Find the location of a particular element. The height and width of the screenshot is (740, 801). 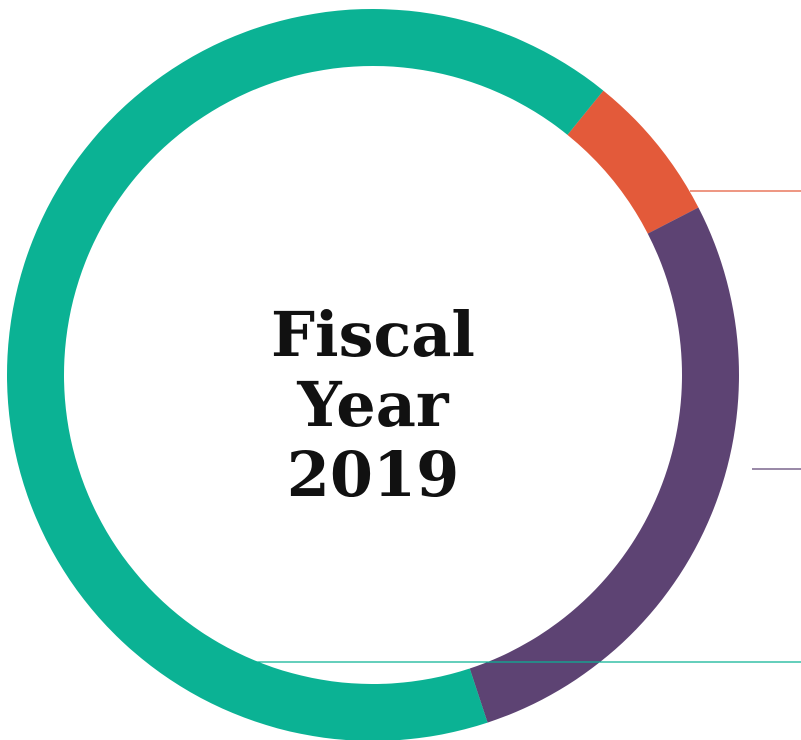

center-label-line-2: Year is located at coordinates (373, 404).